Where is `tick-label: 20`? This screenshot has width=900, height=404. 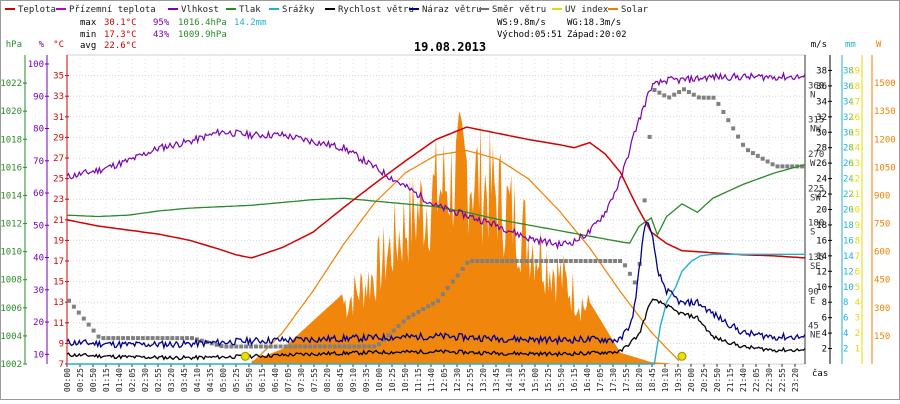
tick-label: 20 is located at coordinates (38, 323).